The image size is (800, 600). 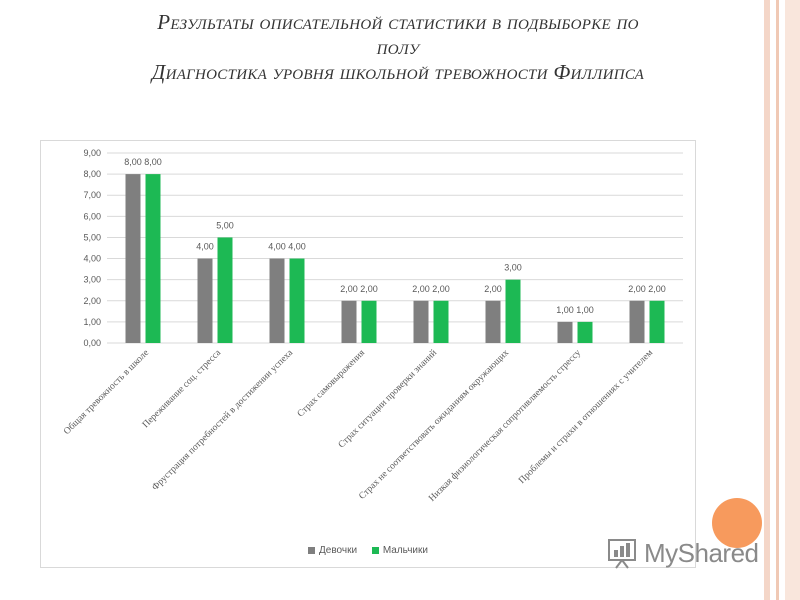 What do you see at coordinates (332, 384) in the screenshot?
I see `category-label: Страх самовыражения` at bounding box center [332, 384].